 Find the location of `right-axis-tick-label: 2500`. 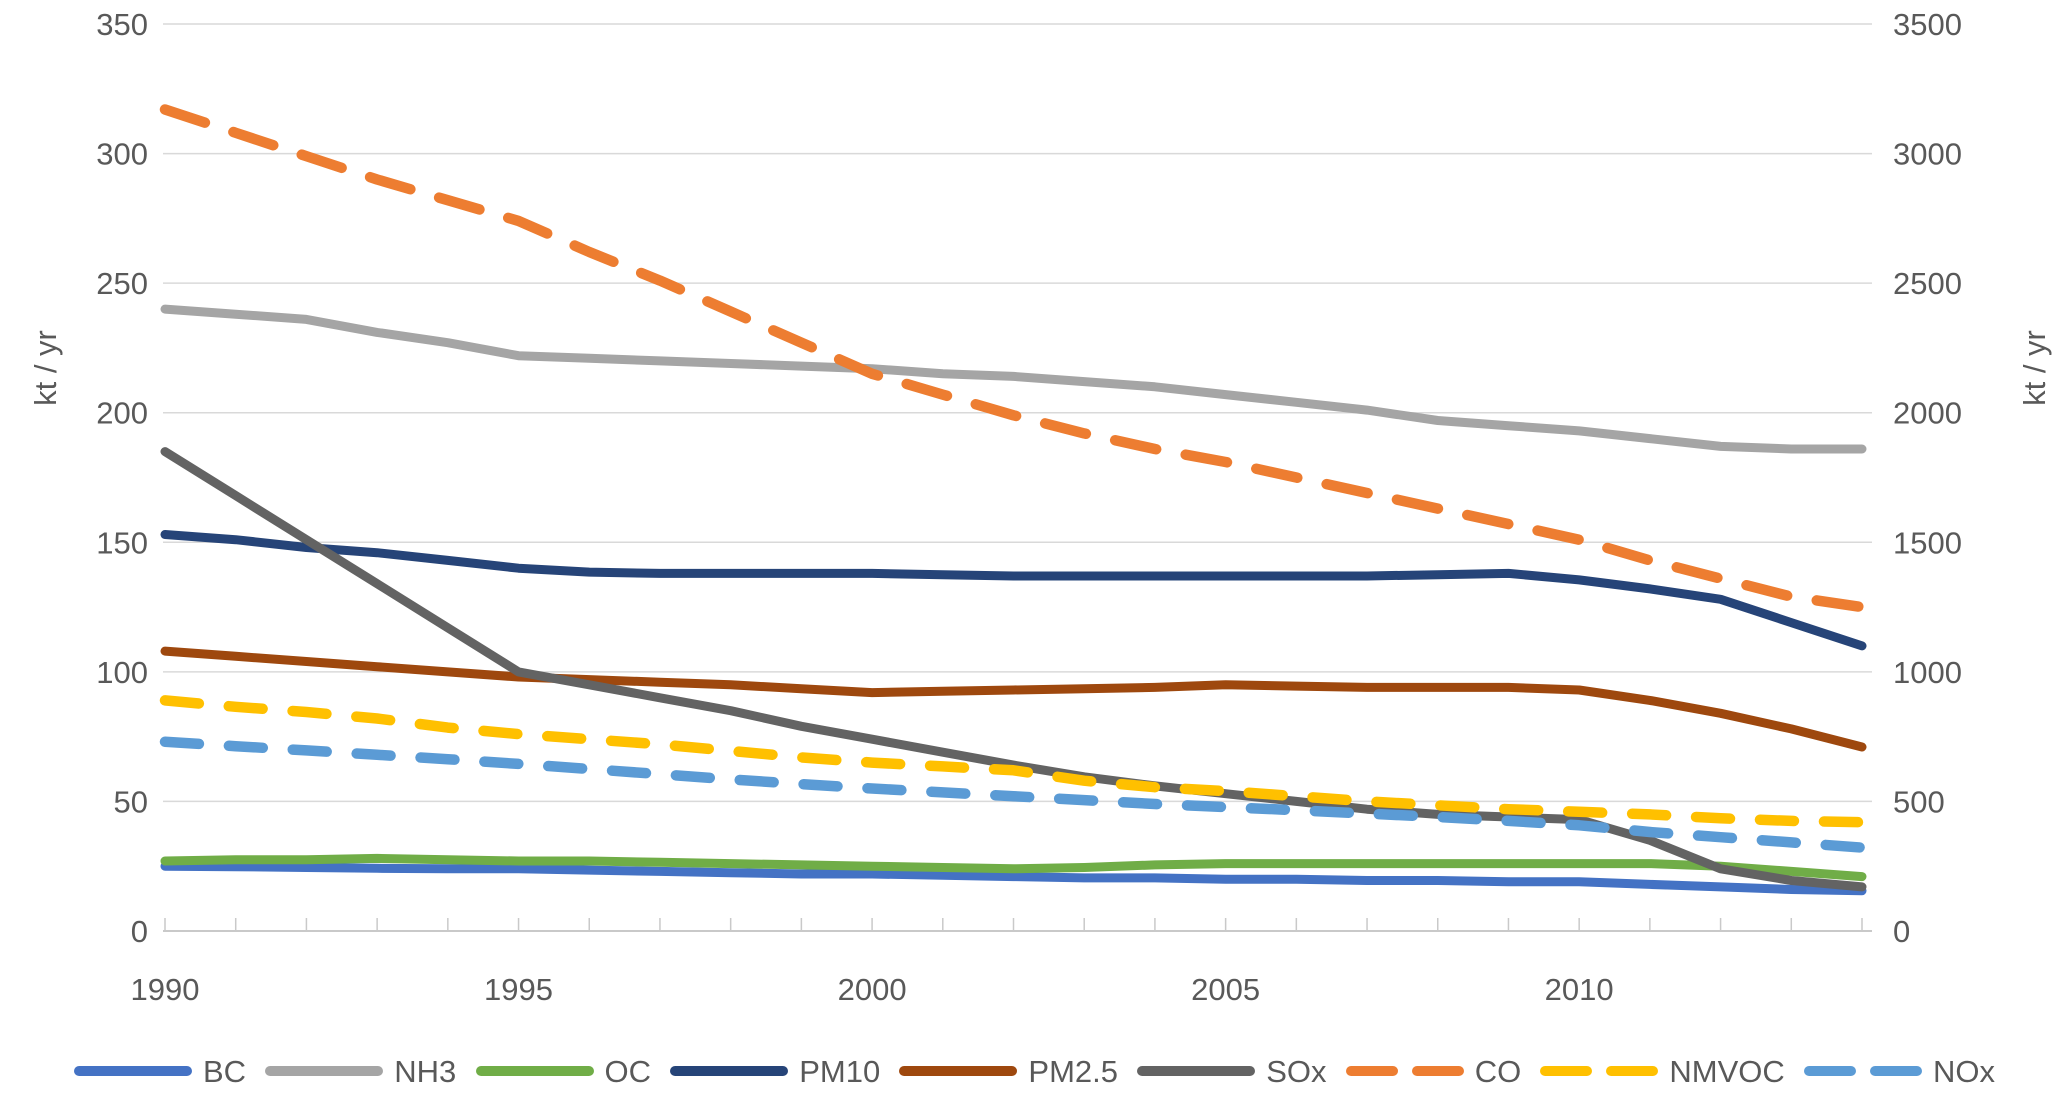

right-axis-tick-label: 2500 is located at coordinates (1927, 283).